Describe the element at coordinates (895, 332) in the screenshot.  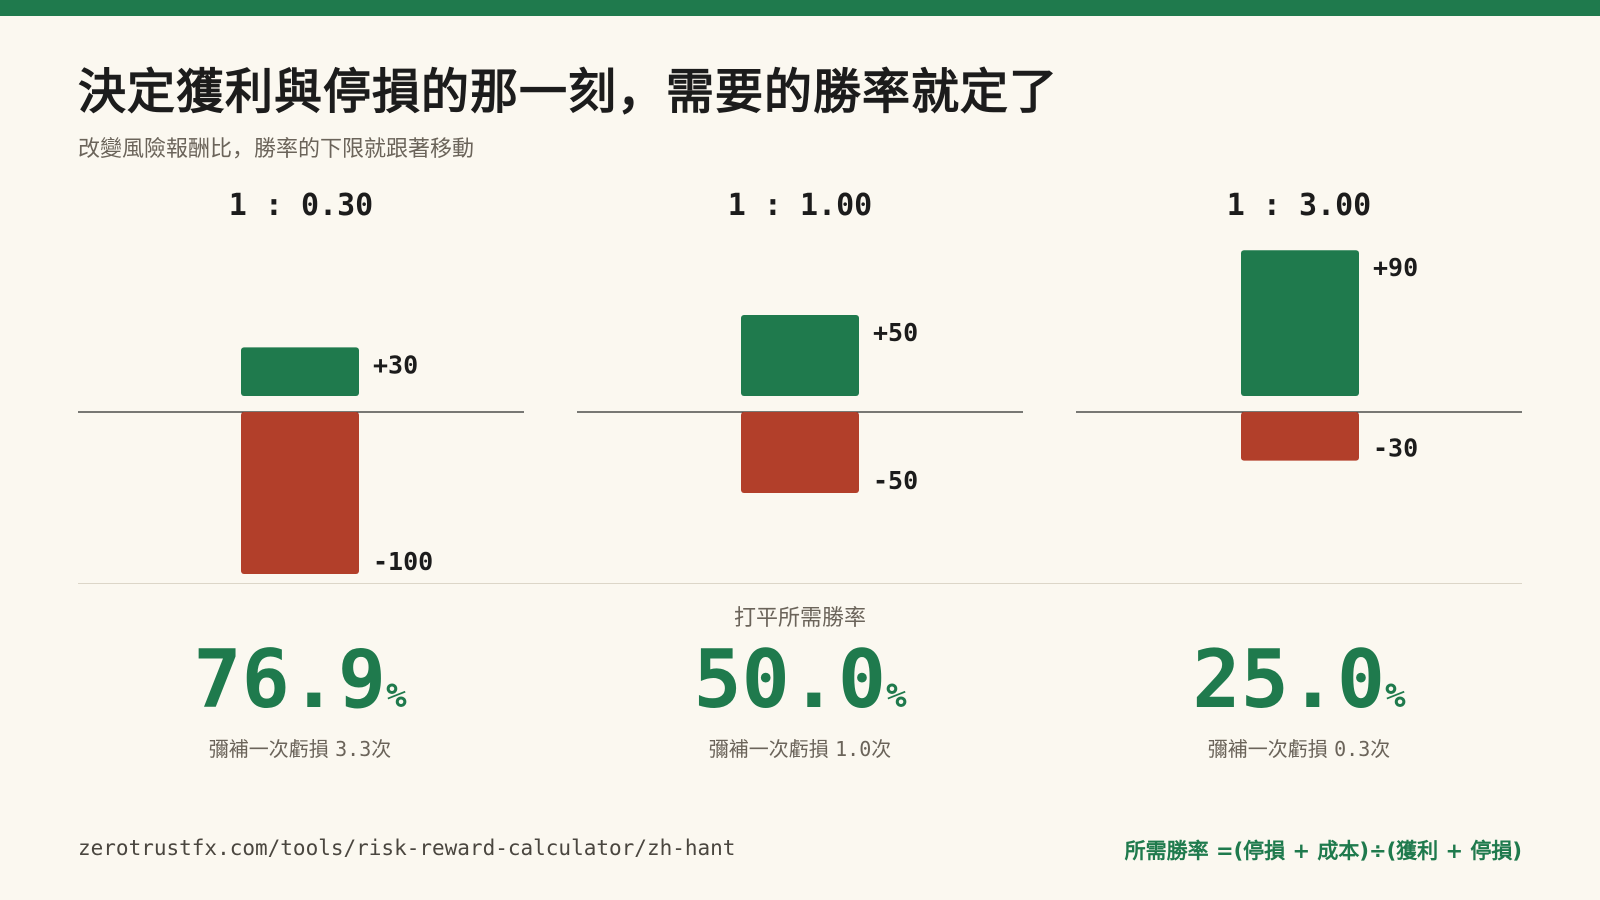
I see `gain-value-label: +50` at that location.